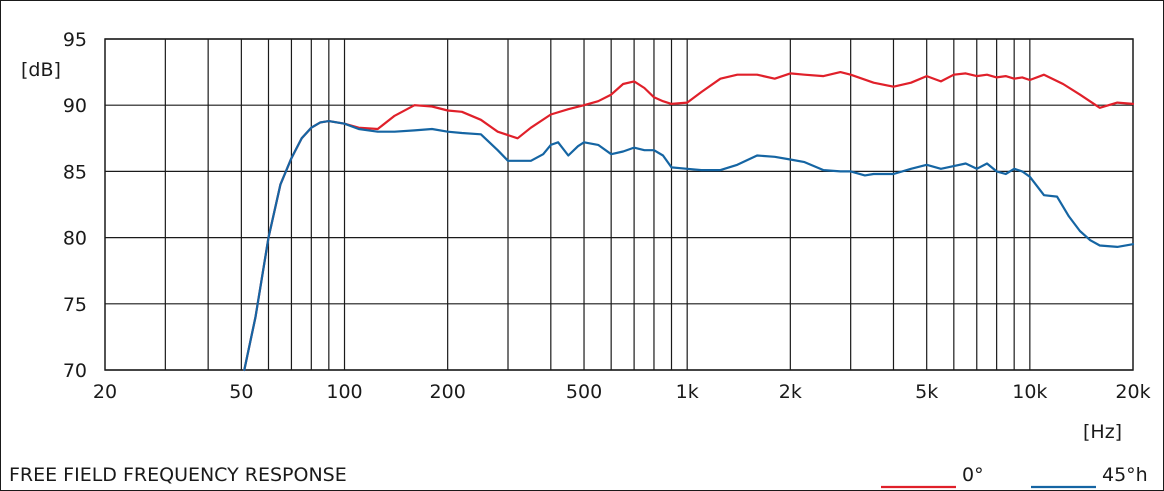 The image size is (1164, 491). I want to click on y-tick-label: 70, so click(75, 371).